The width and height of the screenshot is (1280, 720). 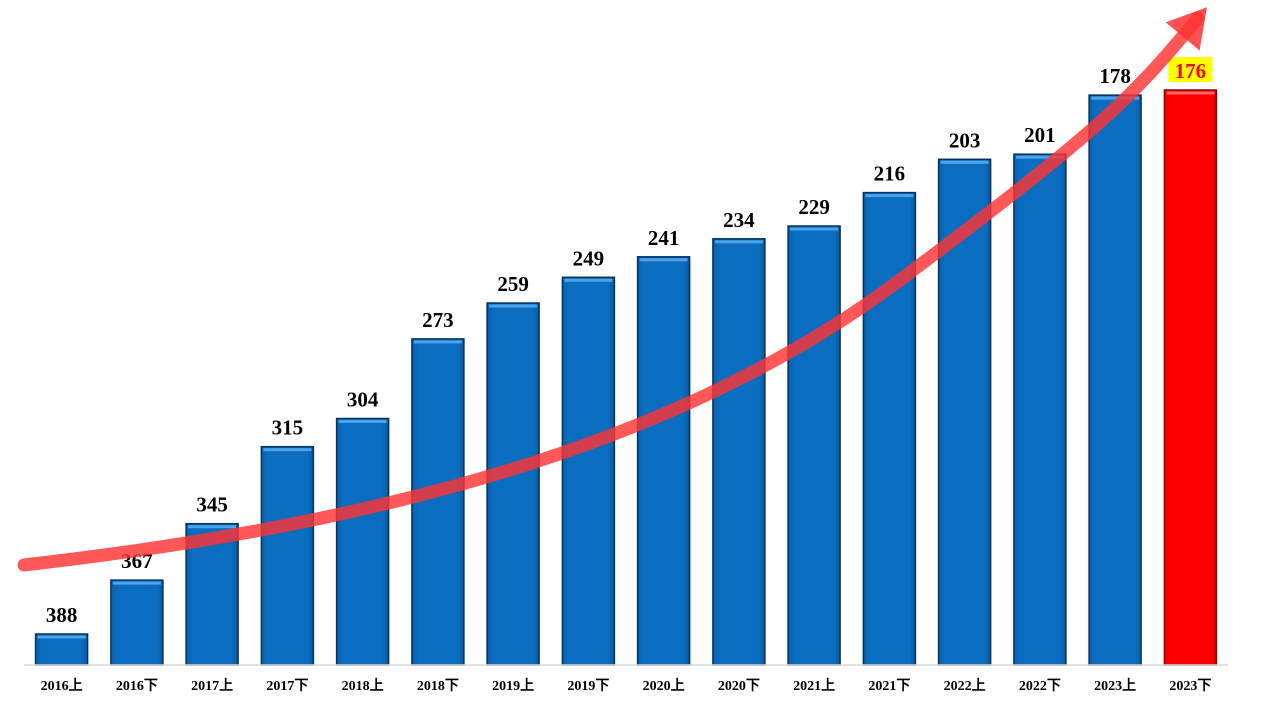 What do you see at coordinates (588, 686) in the screenshot?
I see `x-tick-2019下: 2019下` at bounding box center [588, 686].